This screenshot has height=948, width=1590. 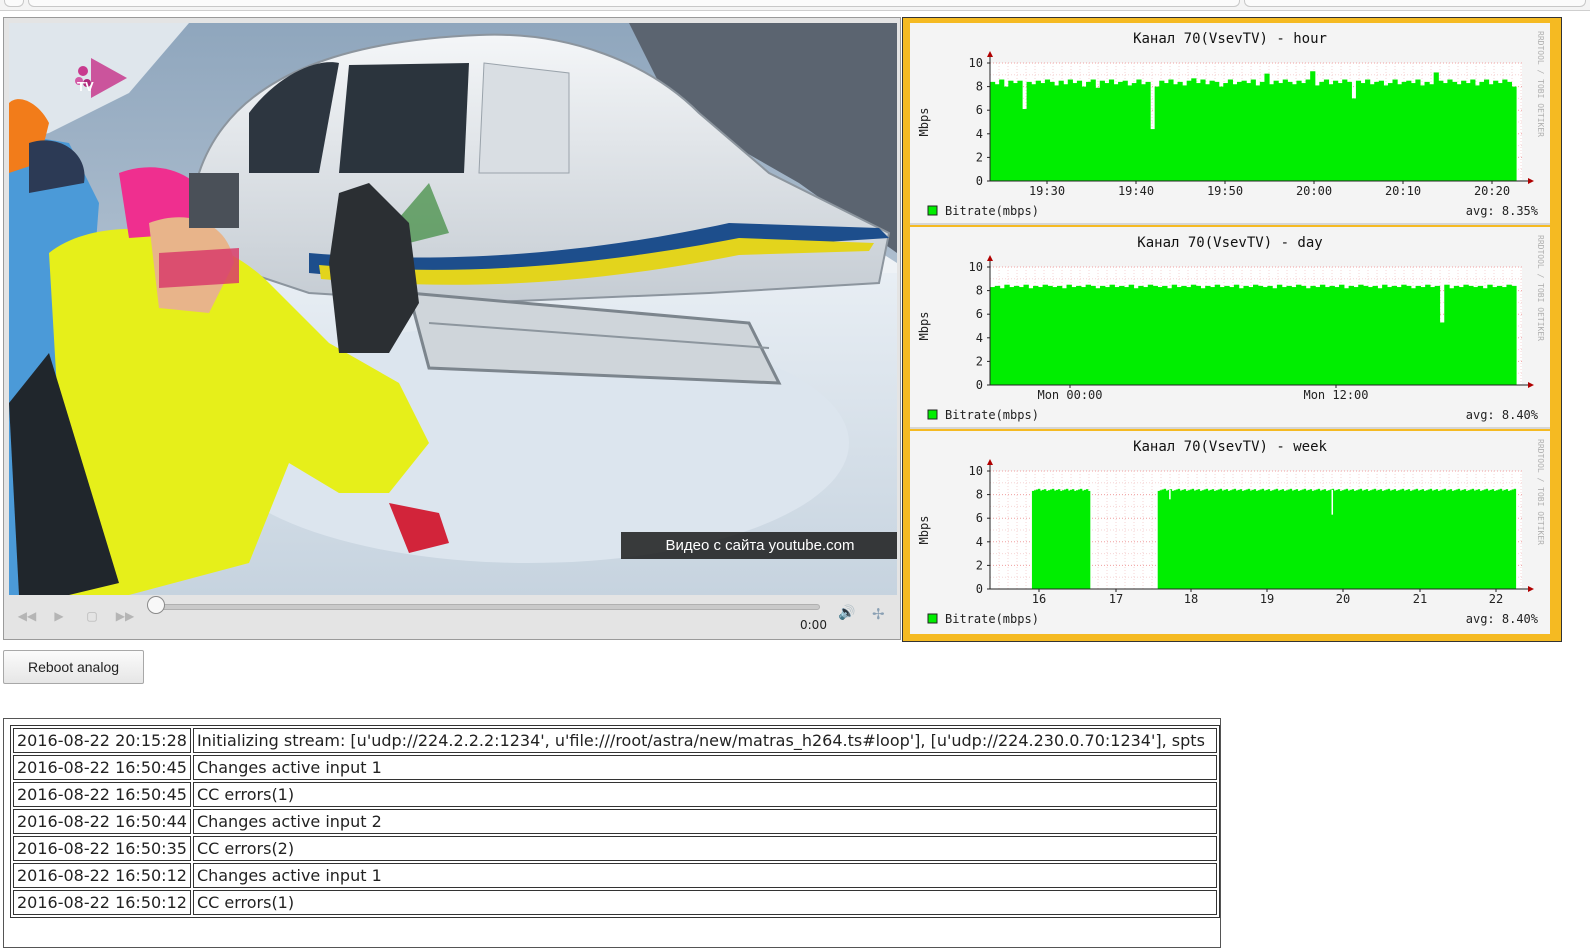 What do you see at coordinates (1047, 191) in the screenshot?
I see `x-tick-label: 19:30` at bounding box center [1047, 191].